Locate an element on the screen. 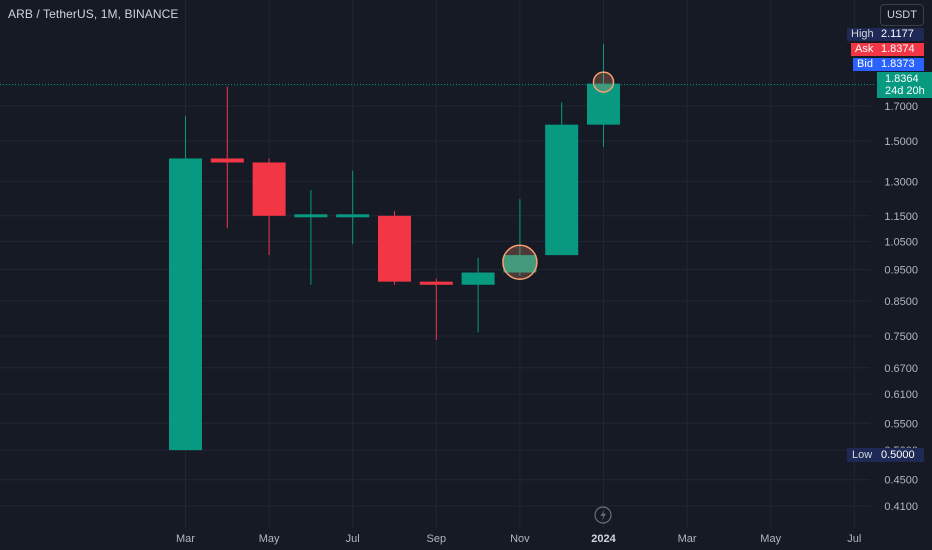 The width and height of the screenshot is (932, 550). x-tick-label: 2024 is located at coordinates (603, 539).